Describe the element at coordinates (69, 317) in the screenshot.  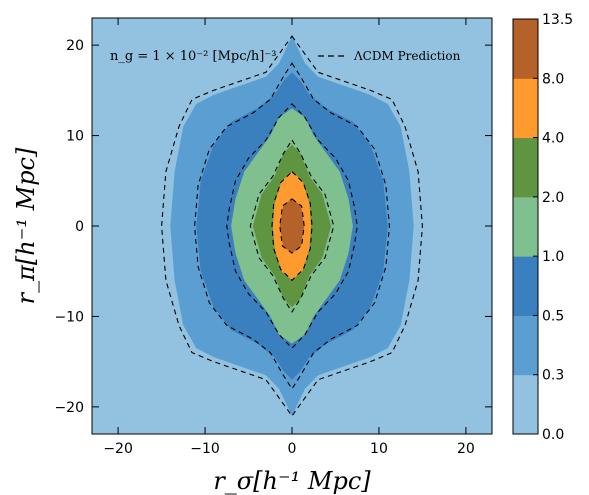
I see `y-tick-label: −10` at that location.